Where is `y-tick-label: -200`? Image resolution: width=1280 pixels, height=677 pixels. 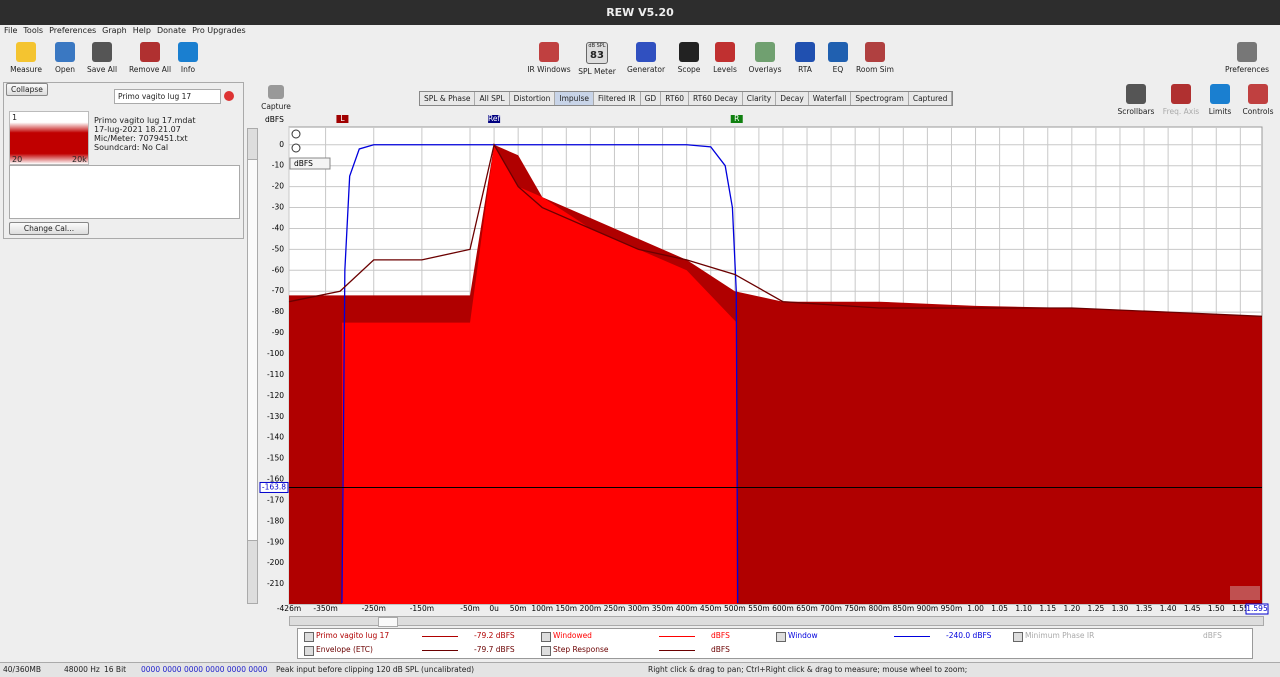 y-tick-label: -200 is located at coordinates (275, 562).